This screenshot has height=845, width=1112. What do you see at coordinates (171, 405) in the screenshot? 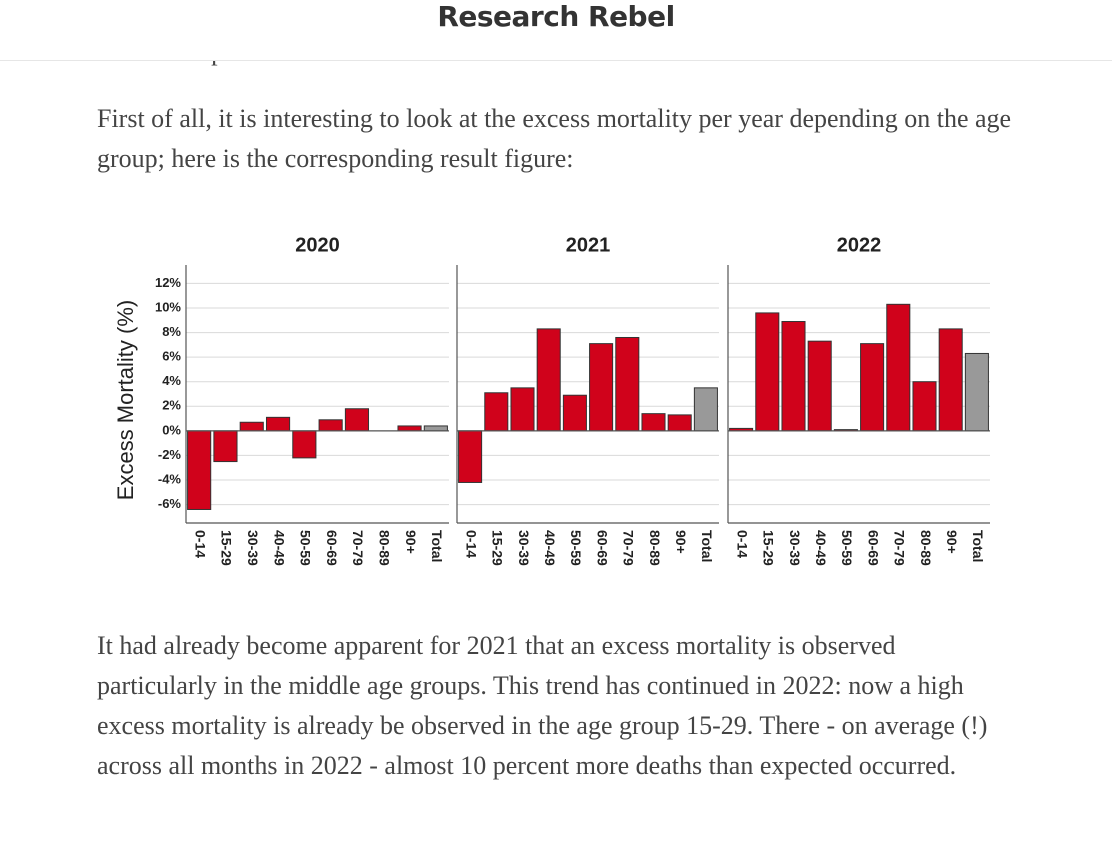
I see `y-tick-label: 2%` at bounding box center [171, 405].